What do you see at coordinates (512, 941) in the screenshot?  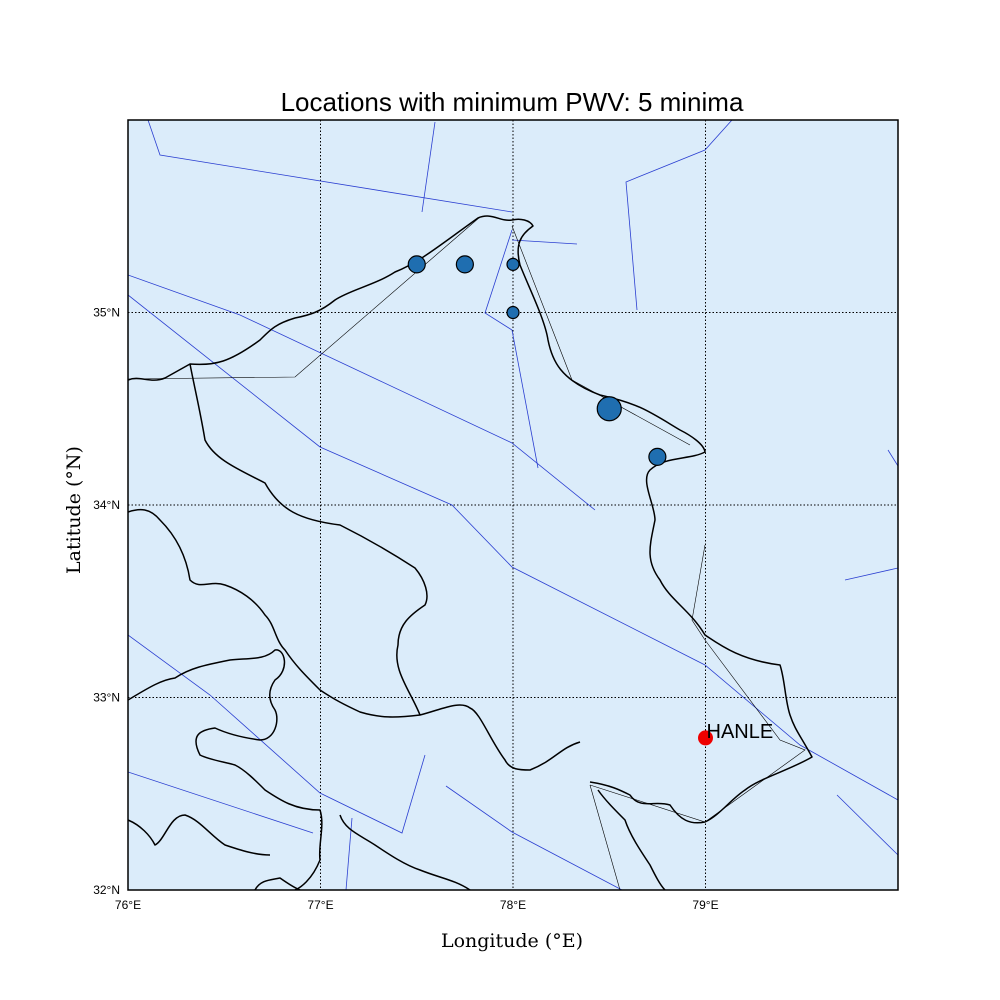 I see `x-axis-label: Longitude (°E)` at bounding box center [512, 941].